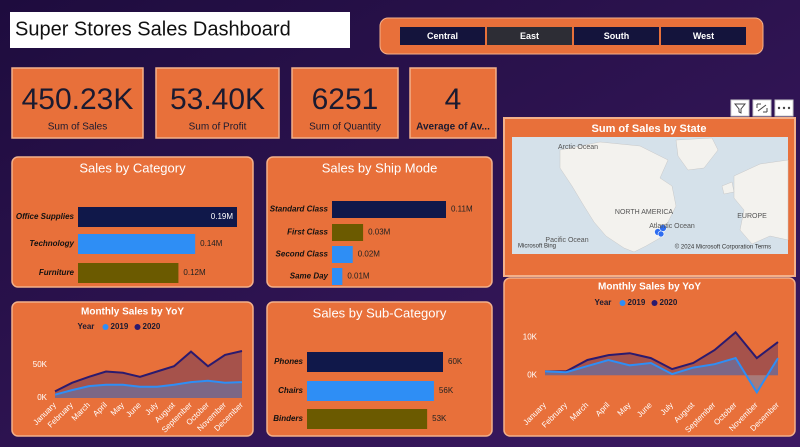 The height and width of the screenshot is (447, 800). Describe the element at coordinates (132, 167) in the screenshot. I see `chart-title: Sales by Category` at that location.